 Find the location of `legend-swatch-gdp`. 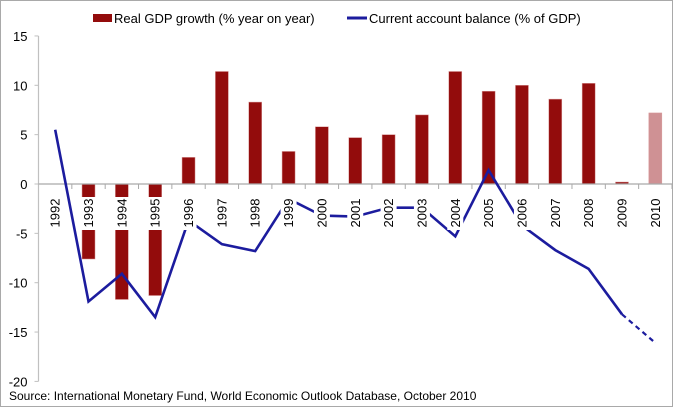

legend-swatch-gdp is located at coordinates (102, 18).